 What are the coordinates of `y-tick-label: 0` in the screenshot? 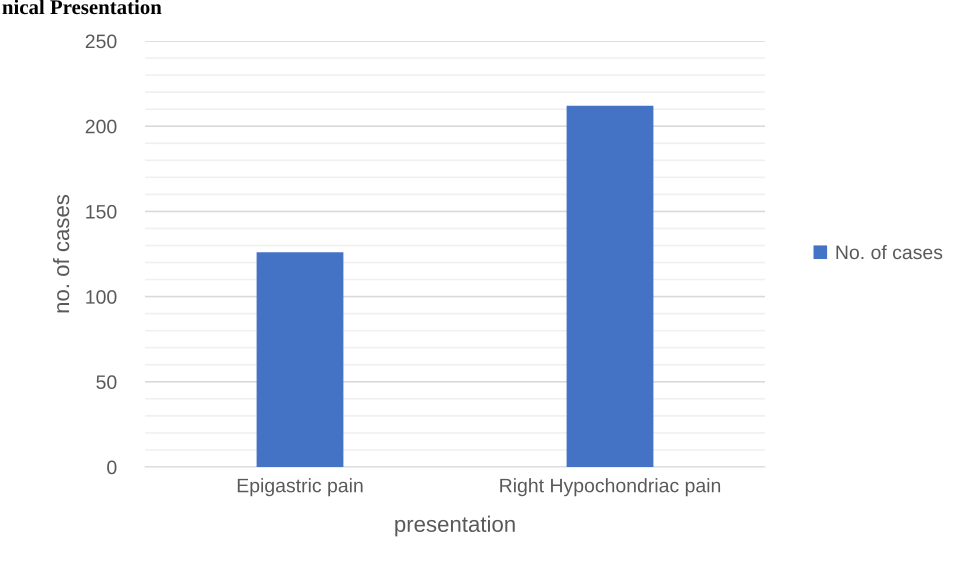 It's located at (111, 467).